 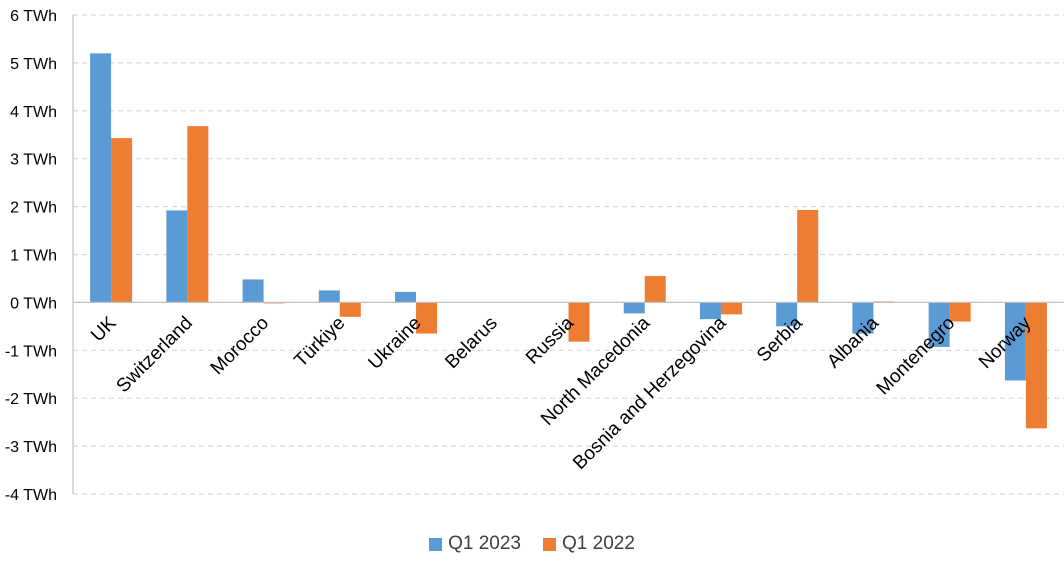 What do you see at coordinates (33, 208) in the screenshot?
I see `y-tick-label: 2 TWh` at bounding box center [33, 208].